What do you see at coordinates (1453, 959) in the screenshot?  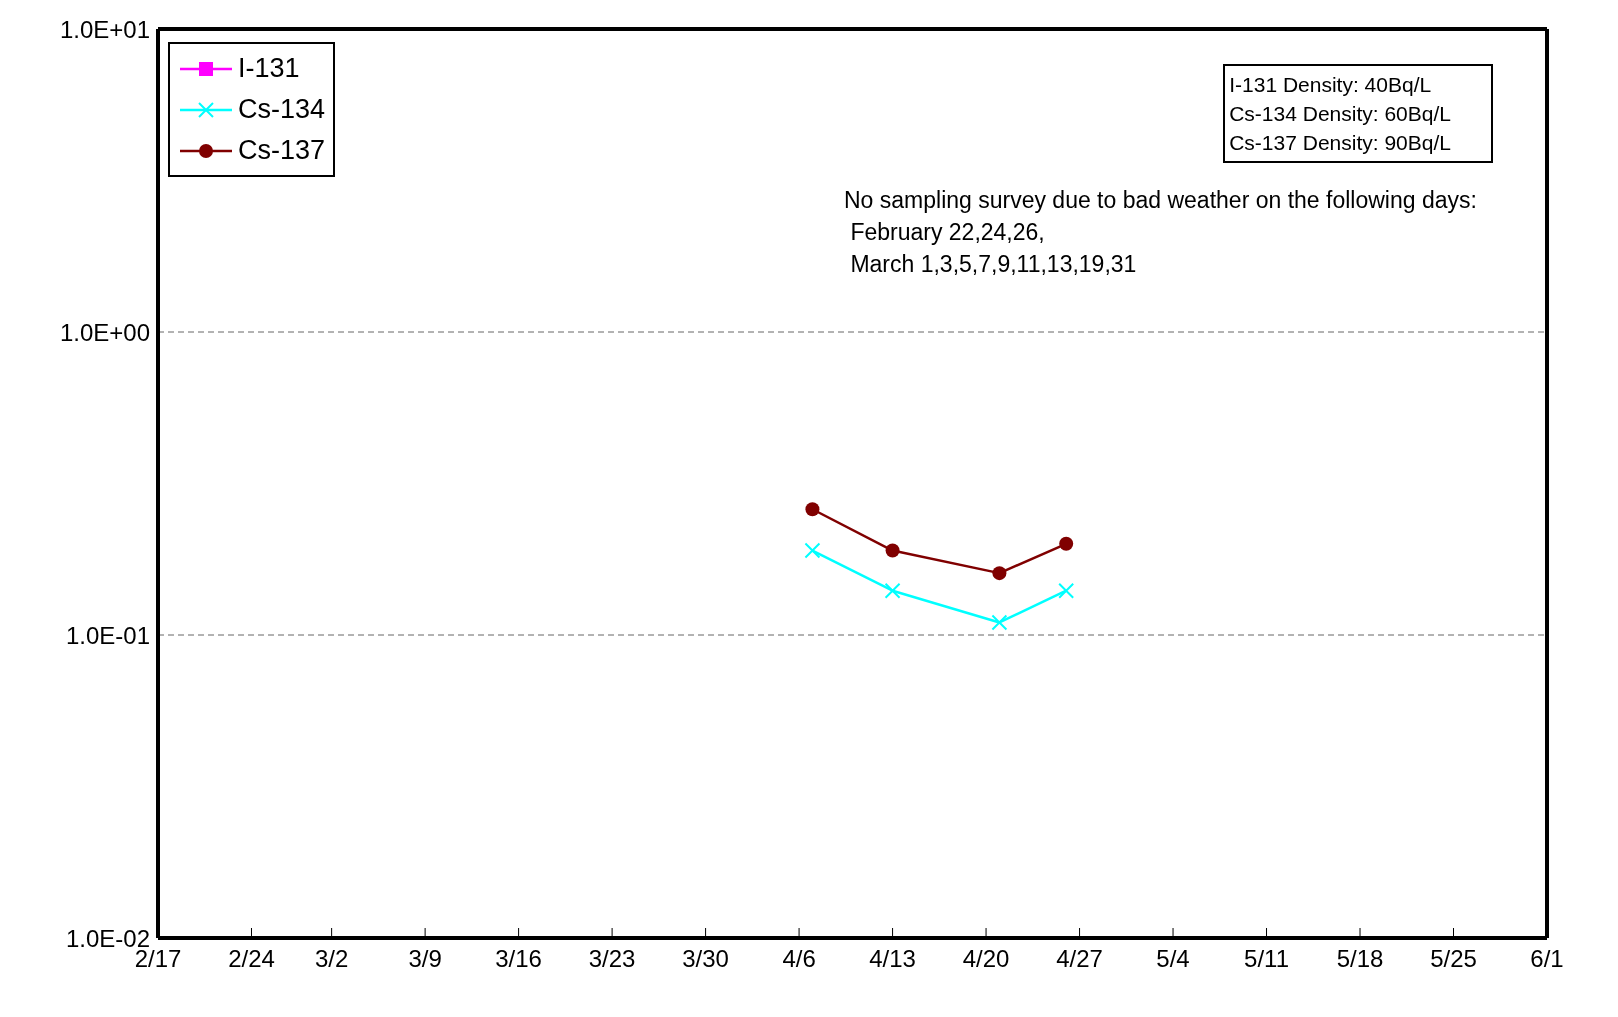 I see `x-tick-label: 5/25` at bounding box center [1453, 959].